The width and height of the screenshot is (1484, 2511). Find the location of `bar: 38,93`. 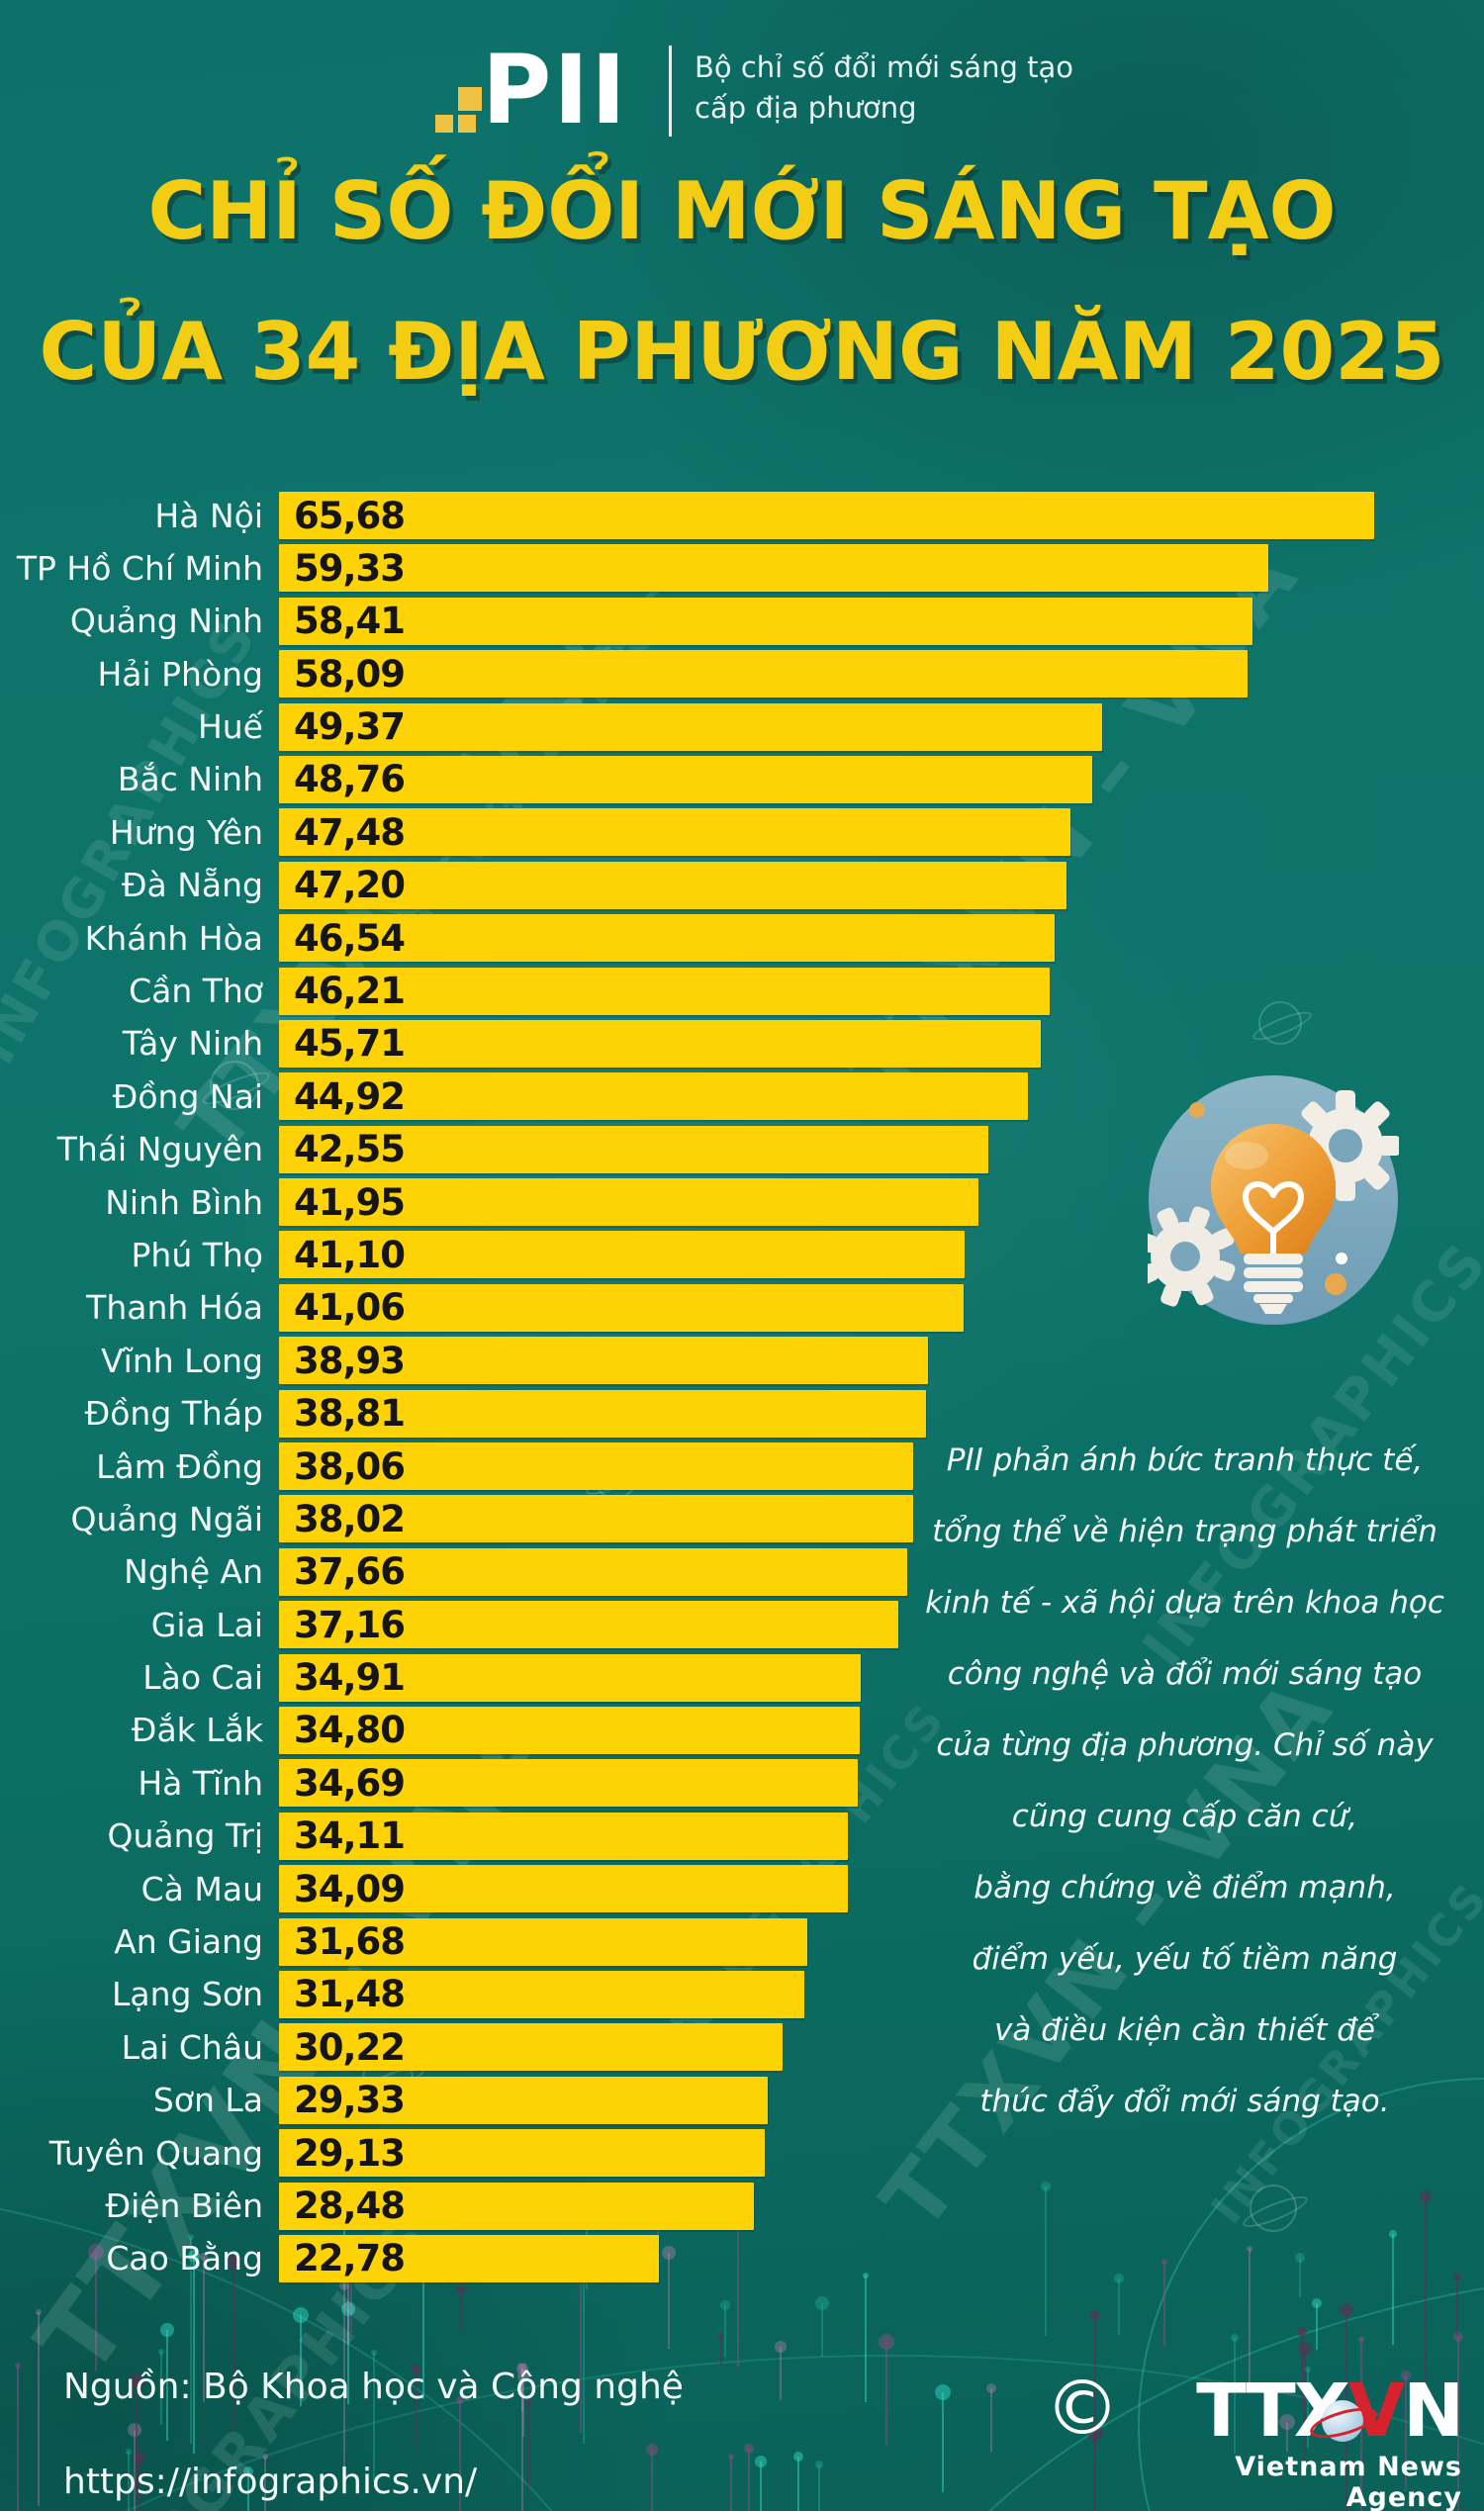

bar: 38,93 is located at coordinates (603, 1361).